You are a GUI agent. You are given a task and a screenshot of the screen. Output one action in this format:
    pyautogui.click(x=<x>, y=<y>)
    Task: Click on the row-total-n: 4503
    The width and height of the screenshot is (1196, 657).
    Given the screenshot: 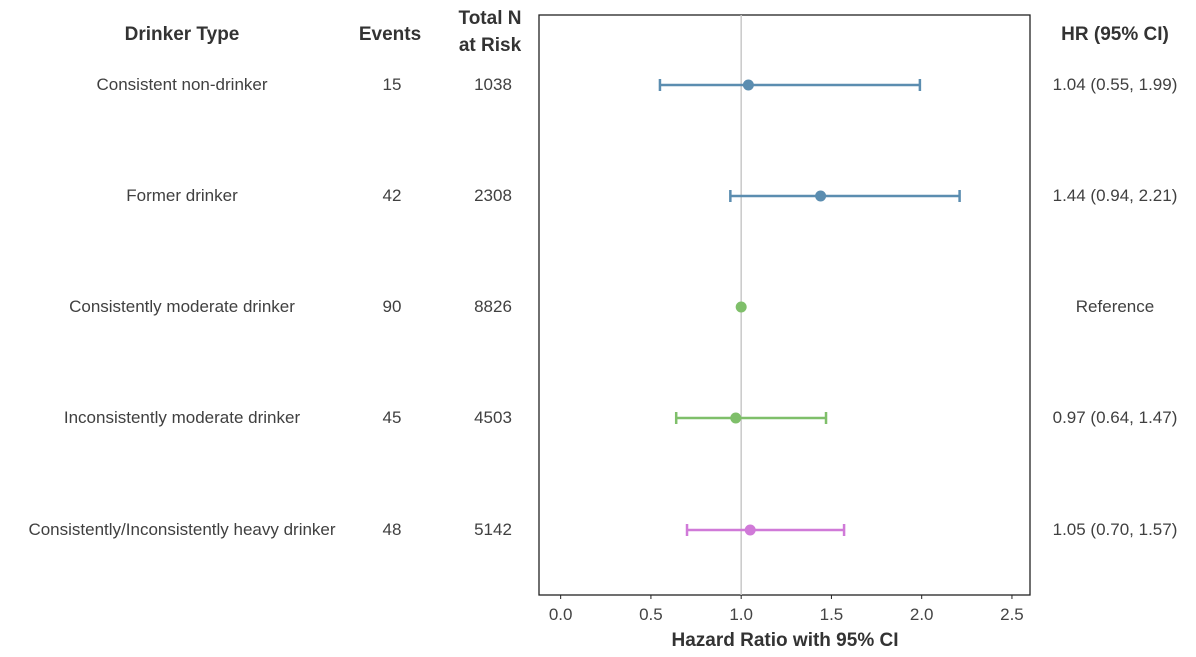 What is the action you would take?
    pyautogui.click(x=493, y=417)
    